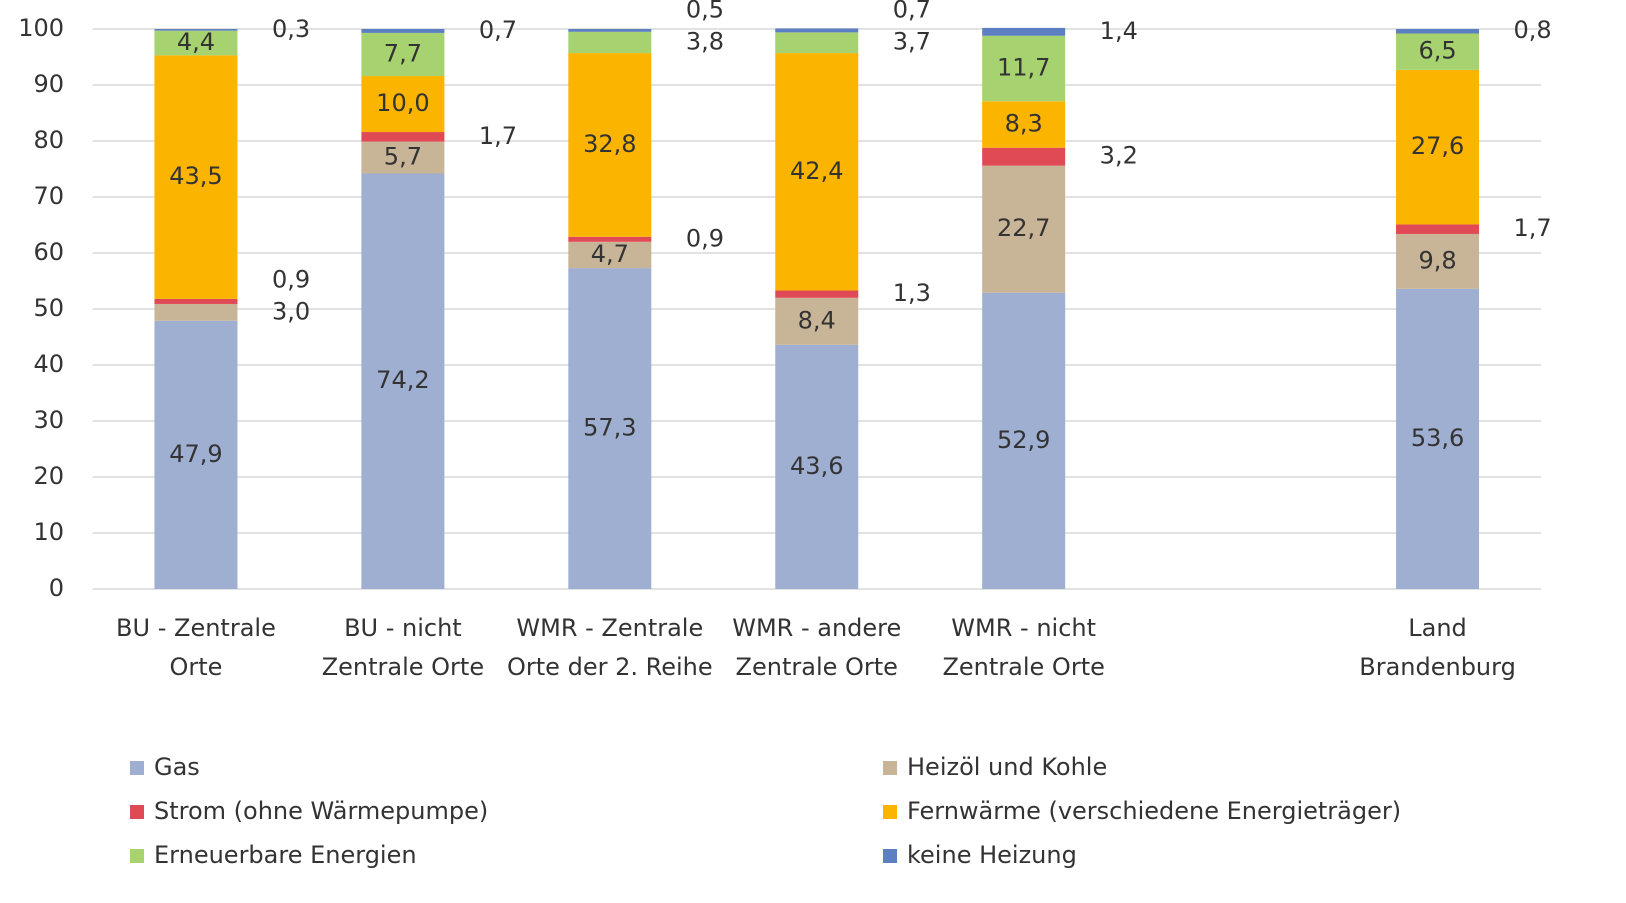  Describe the element at coordinates (1119, 156) in the screenshot. I see `data-label: 3,2` at that location.